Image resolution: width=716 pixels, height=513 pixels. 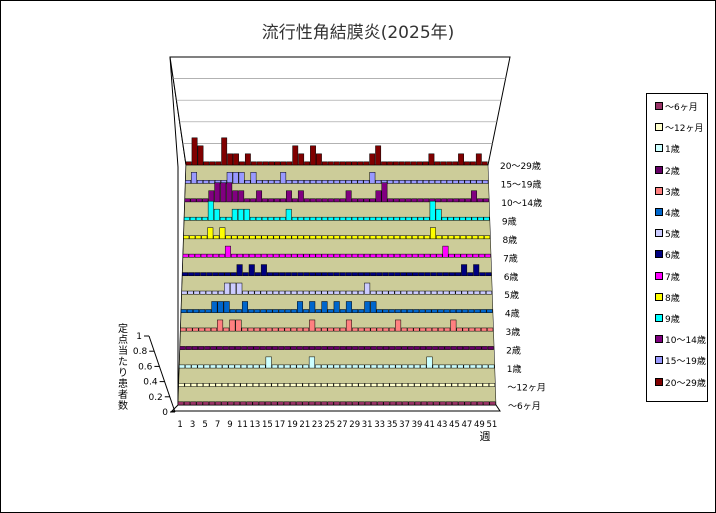 What do you see at coordinates (354, 425) in the screenshot?
I see `x-tick-label: 29` at bounding box center [354, 425].